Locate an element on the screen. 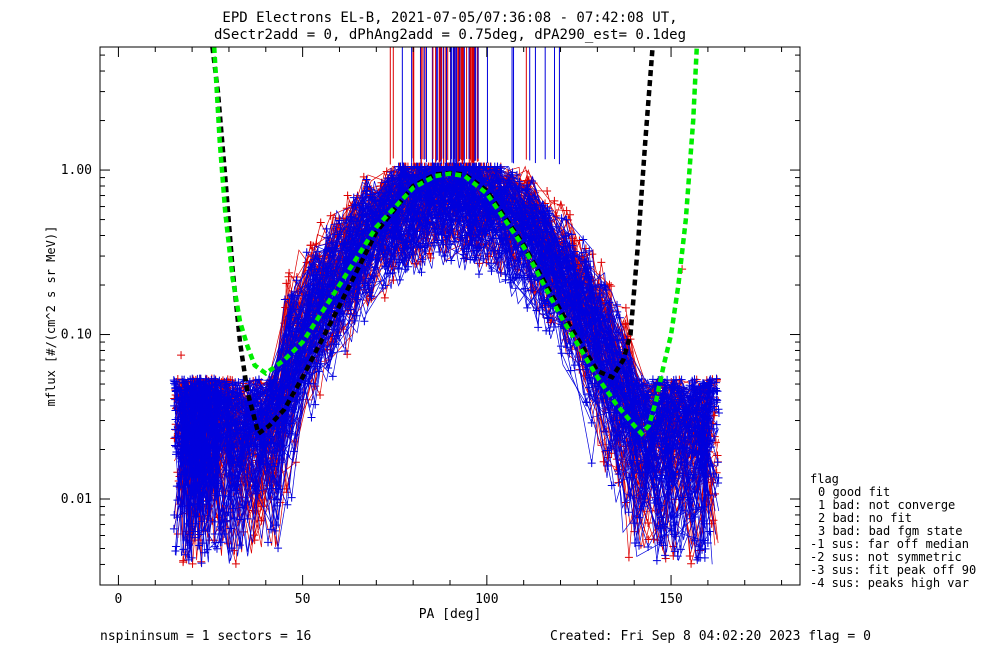 The height and width of the screenshot is (650, 1000). legend-entry: -3 sus: fit peak off 90 is located at coordinates (893, 570).